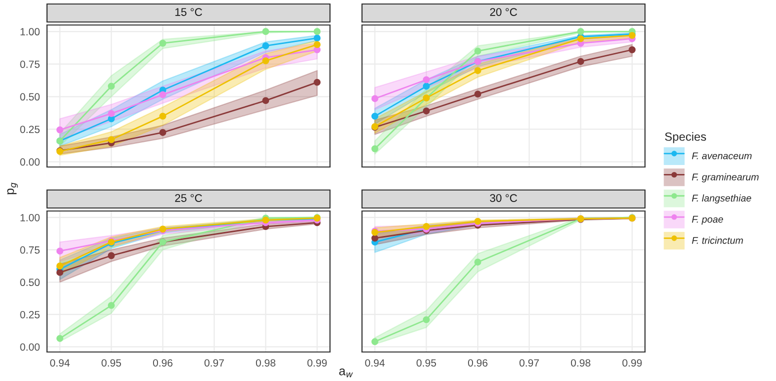 This screenshot has width=776, height=381. What do you see at coordinates (722, 199) in the screenshot?
I see `legend-label: F. langsethiae` at bounding box center [722, 199].